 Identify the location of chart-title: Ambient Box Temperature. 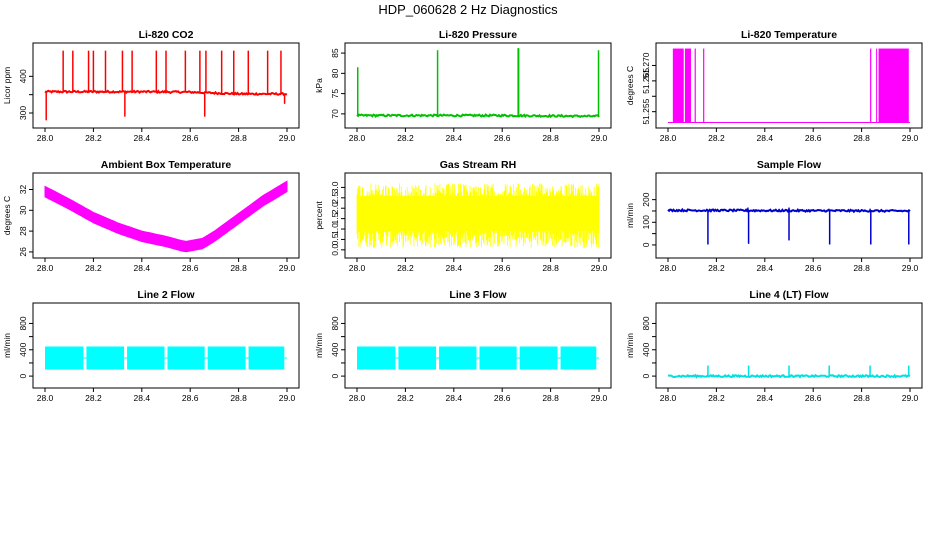
(166, 165).